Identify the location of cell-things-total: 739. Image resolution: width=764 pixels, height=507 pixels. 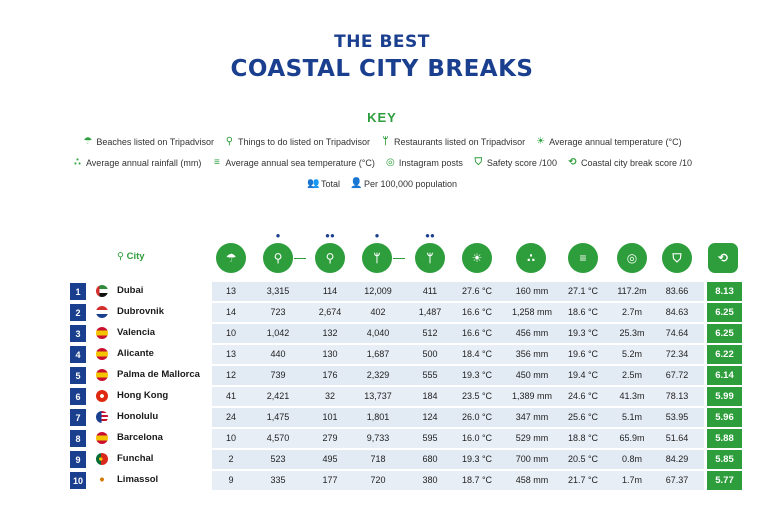
(278, 375).